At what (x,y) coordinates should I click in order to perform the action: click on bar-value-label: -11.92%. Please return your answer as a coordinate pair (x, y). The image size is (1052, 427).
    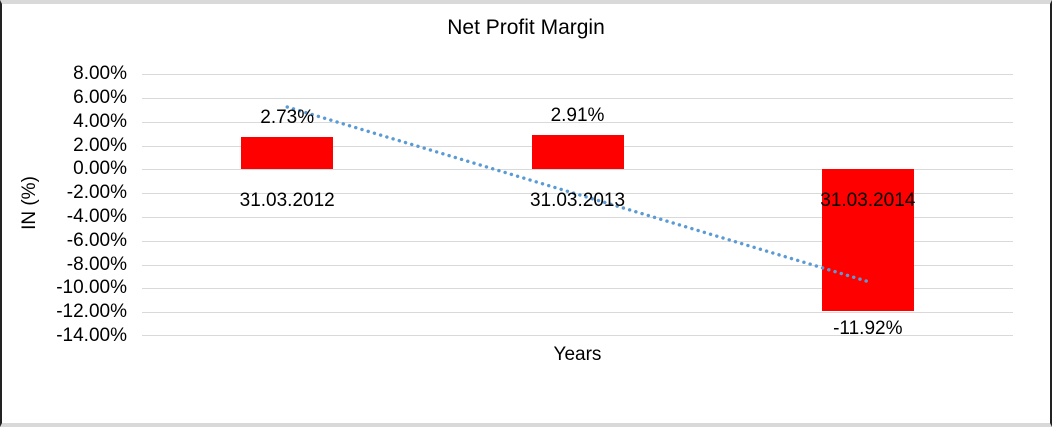
    Looking at the image, I should click on (868, 329).